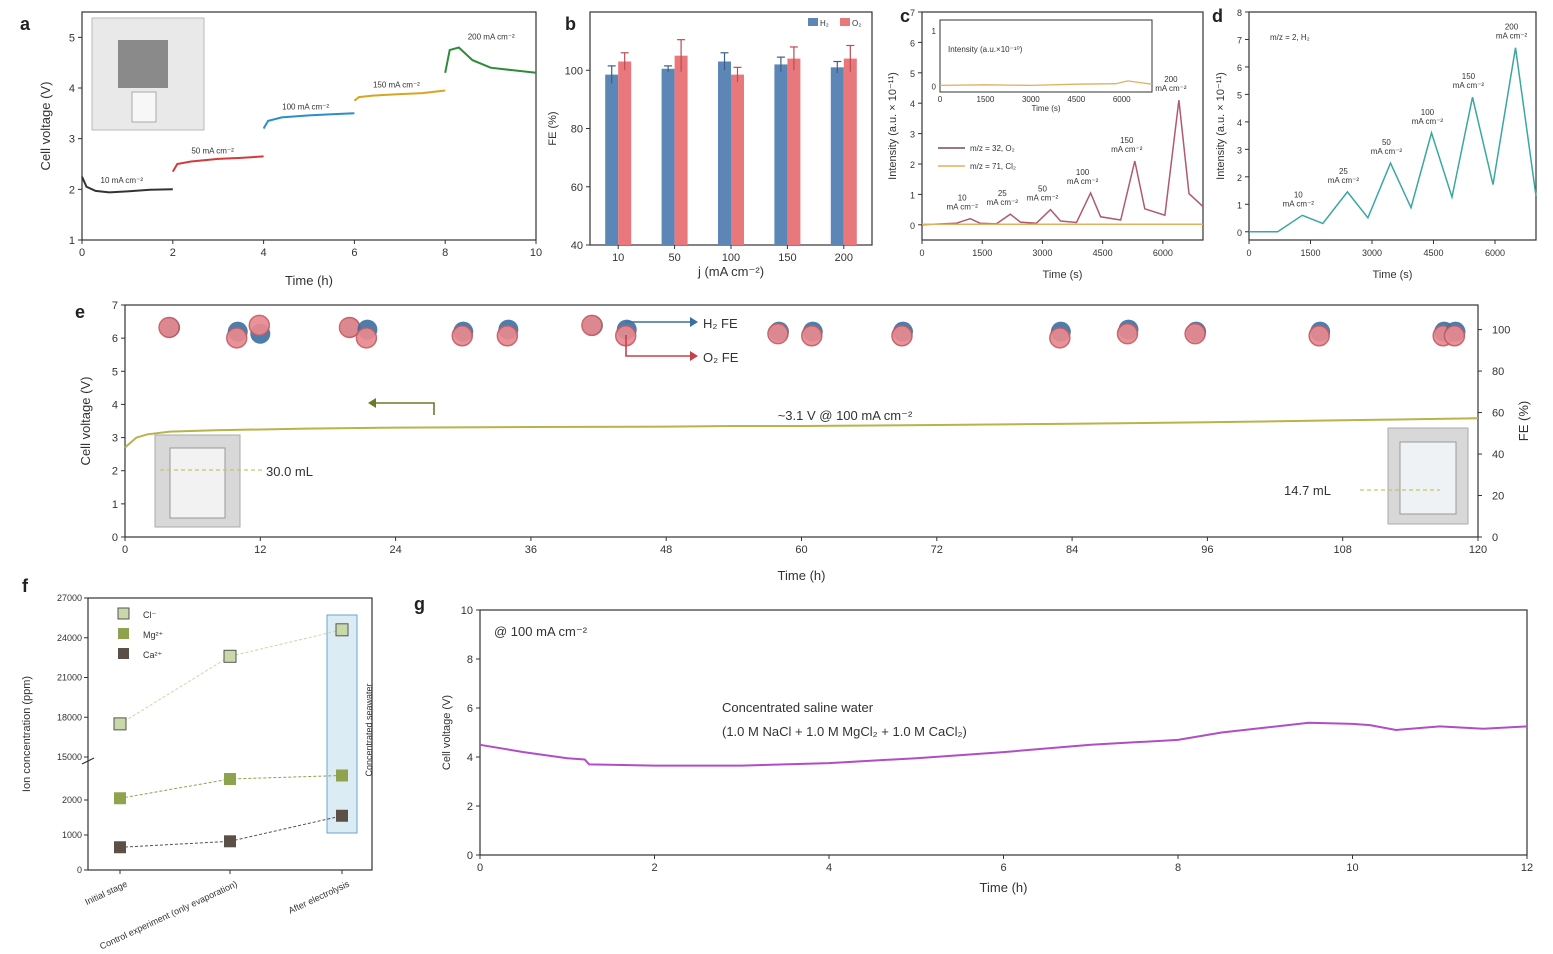 Image resolution: width=1553 pixels, height=954 pixels. What do you see at coordinates (1031, 99) in the screenshot?
I see `panel-c-inset-xtick-label: 3000` at bounding box center [1031, 99].